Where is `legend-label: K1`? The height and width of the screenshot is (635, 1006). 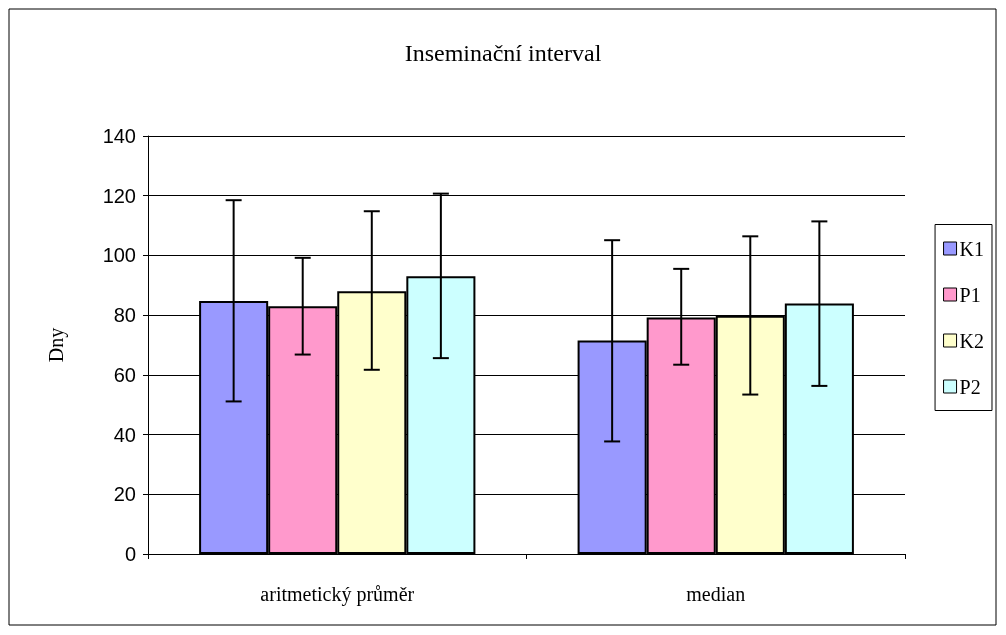 legend-label: K1 is located at coordinates (972, 248).